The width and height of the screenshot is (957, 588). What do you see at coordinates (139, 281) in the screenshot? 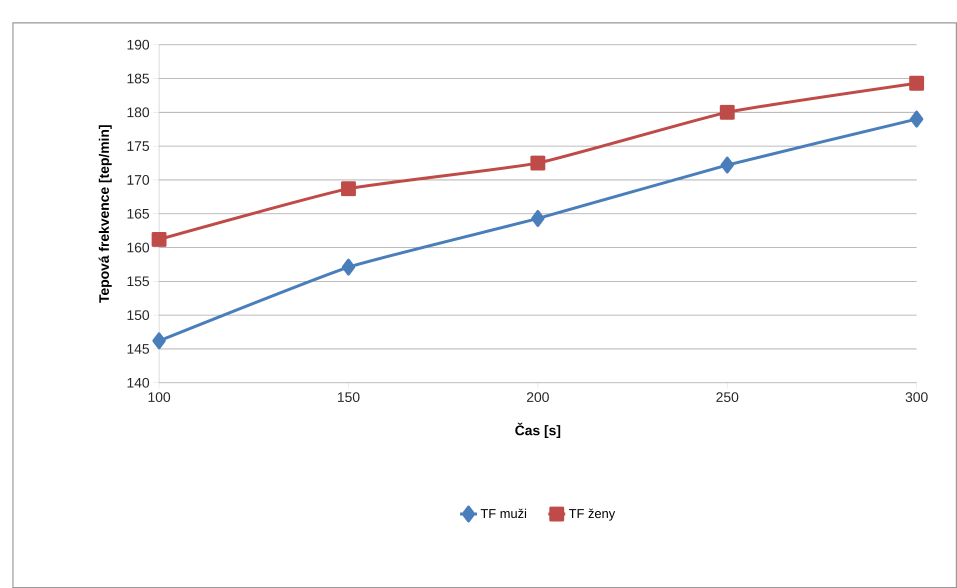
I see `y-tick-label: 155` at bounding box center [139, 281].